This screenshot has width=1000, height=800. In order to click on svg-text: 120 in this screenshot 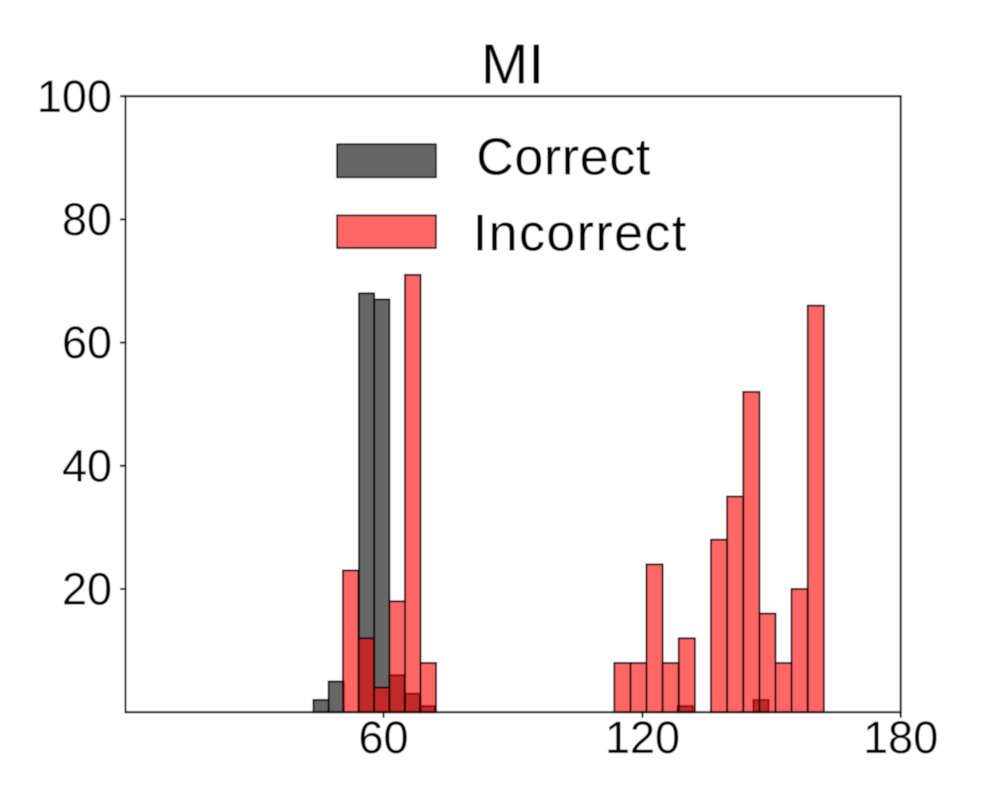, I will do `click(642, 737)`.